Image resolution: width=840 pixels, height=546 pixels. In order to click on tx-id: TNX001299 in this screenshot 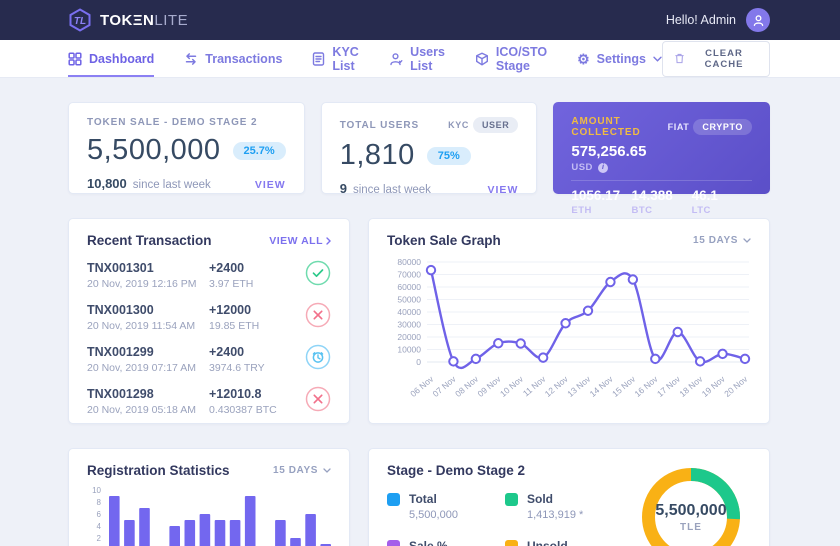, I will do `click(120, 352)`.